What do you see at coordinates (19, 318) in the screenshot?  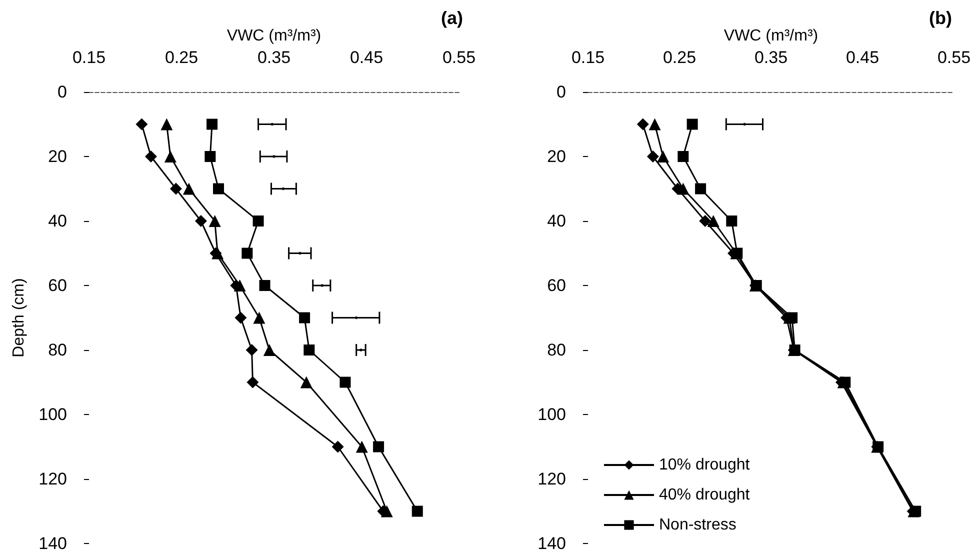 I see `y-axis-title: Depth (cm)` at bounding box center [19, 318].